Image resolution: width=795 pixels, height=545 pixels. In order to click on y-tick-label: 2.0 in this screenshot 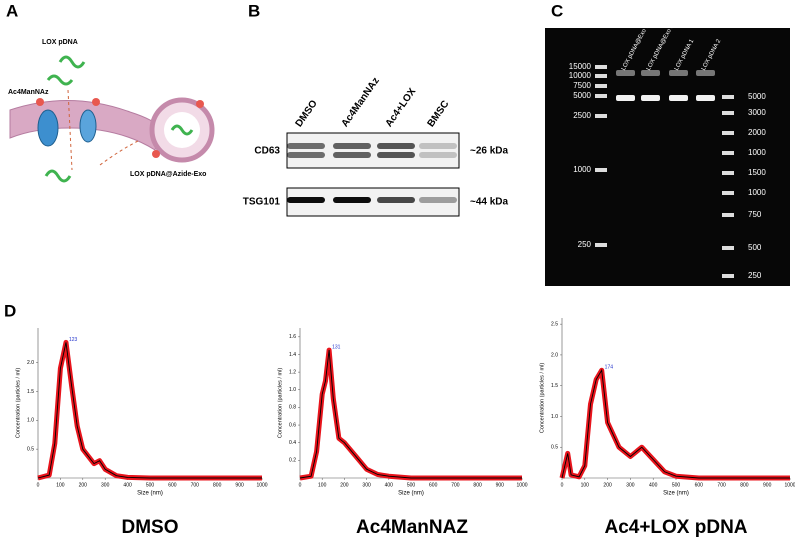, I will do `click(30, 363)`.